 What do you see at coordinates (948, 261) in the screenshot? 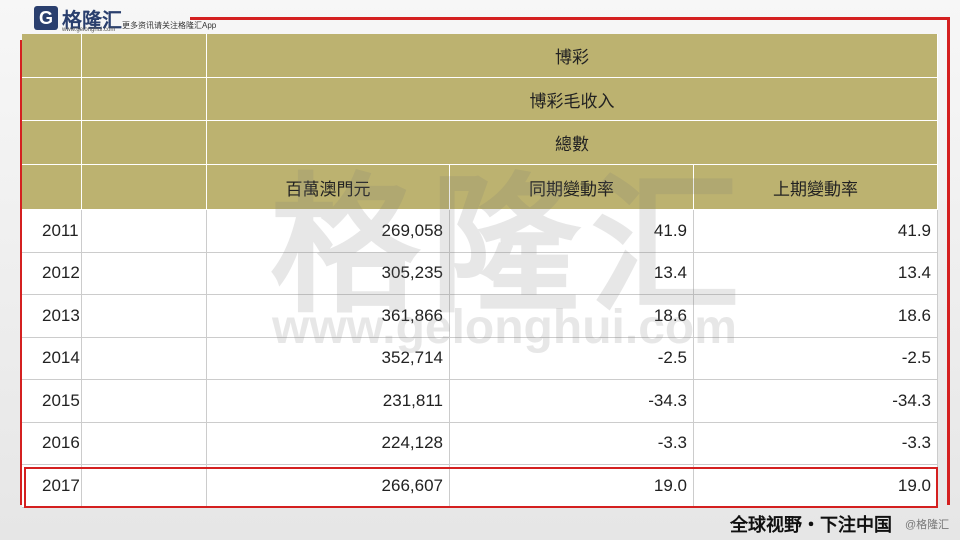
I see `frame-right` at bounding box center [948, 261].